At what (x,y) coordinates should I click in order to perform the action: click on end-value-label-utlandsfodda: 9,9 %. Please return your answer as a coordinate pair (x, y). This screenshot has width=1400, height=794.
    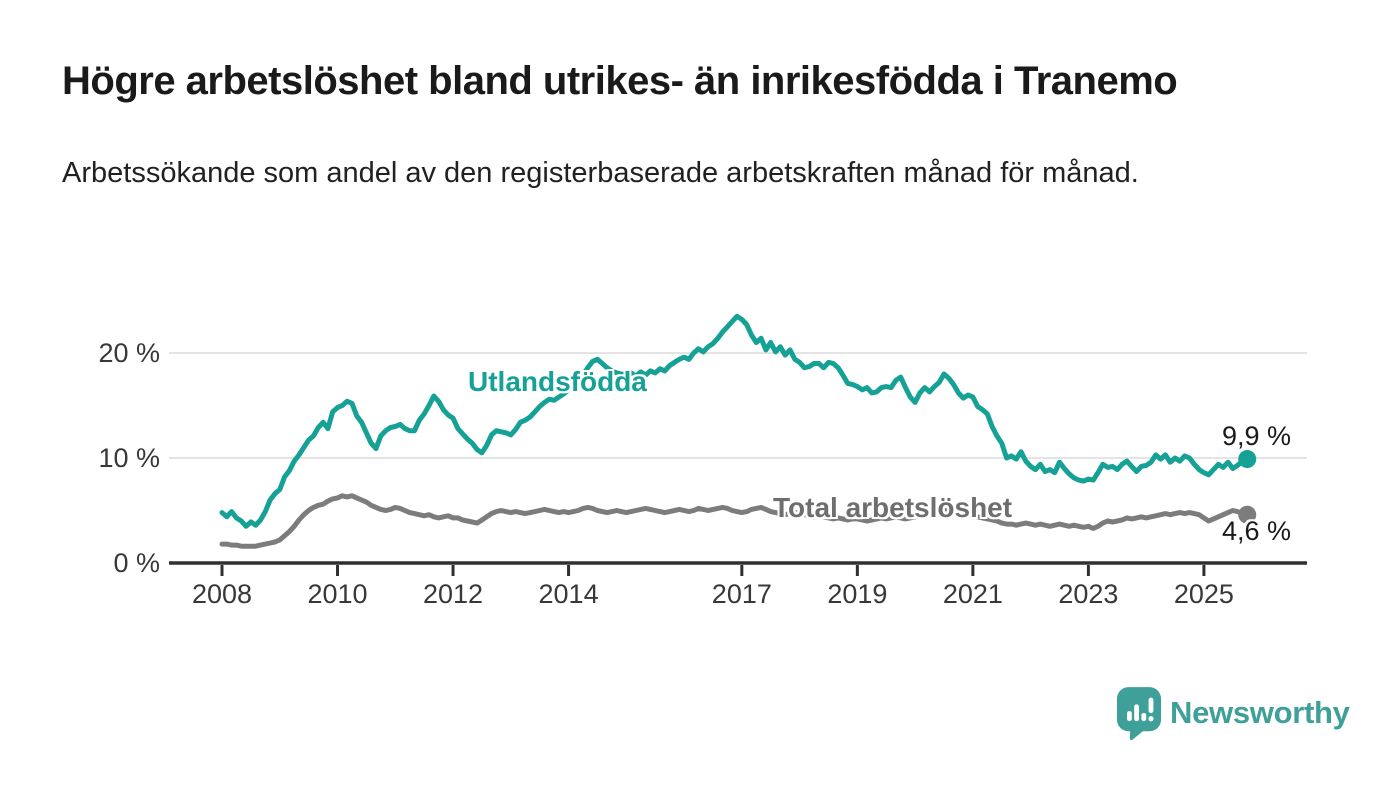
    Looking at the image, I should click on (1257, 436).